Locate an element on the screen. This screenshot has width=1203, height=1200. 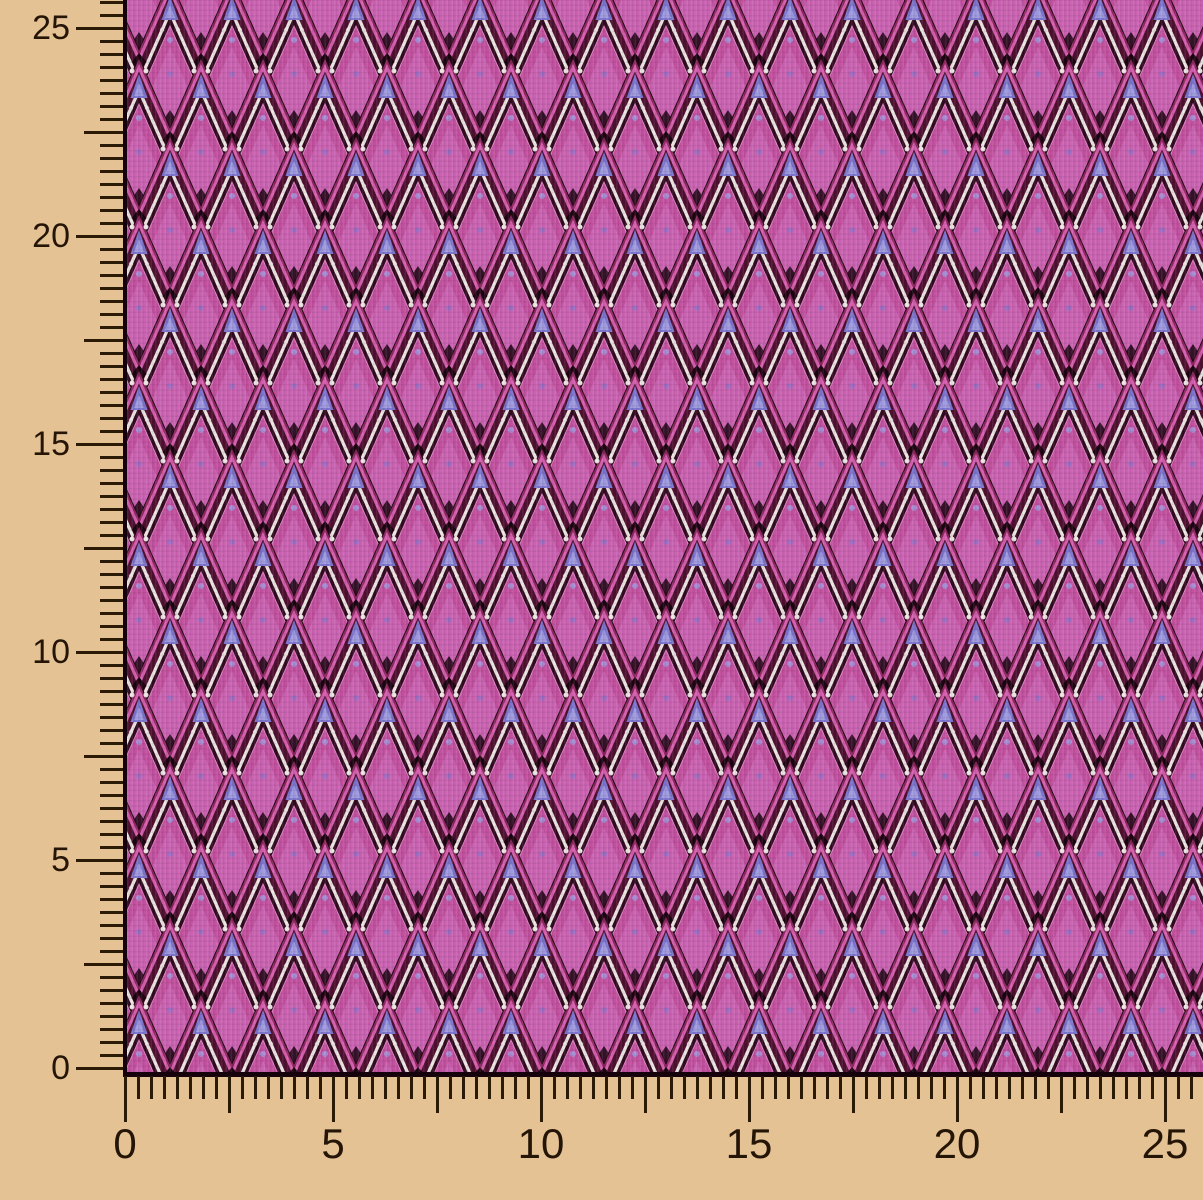
ruler-label: 20 is located at coordinates (51, 236).